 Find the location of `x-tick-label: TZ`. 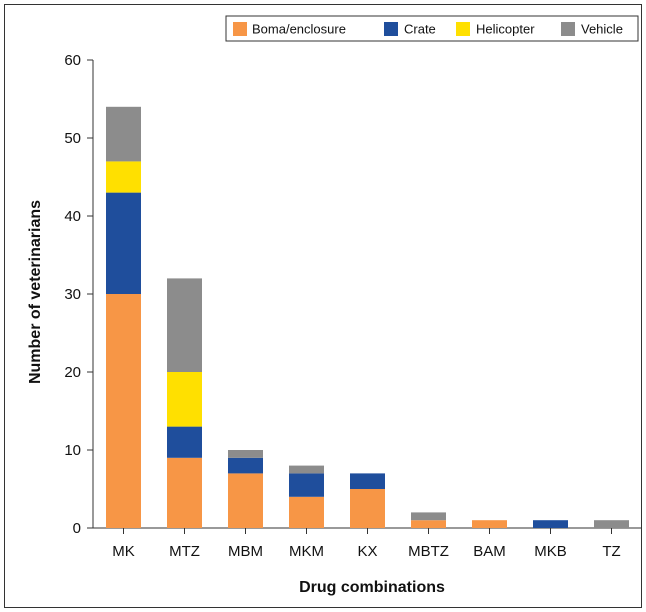

x-tick-label: TZ is located at coordinates (611, 551).